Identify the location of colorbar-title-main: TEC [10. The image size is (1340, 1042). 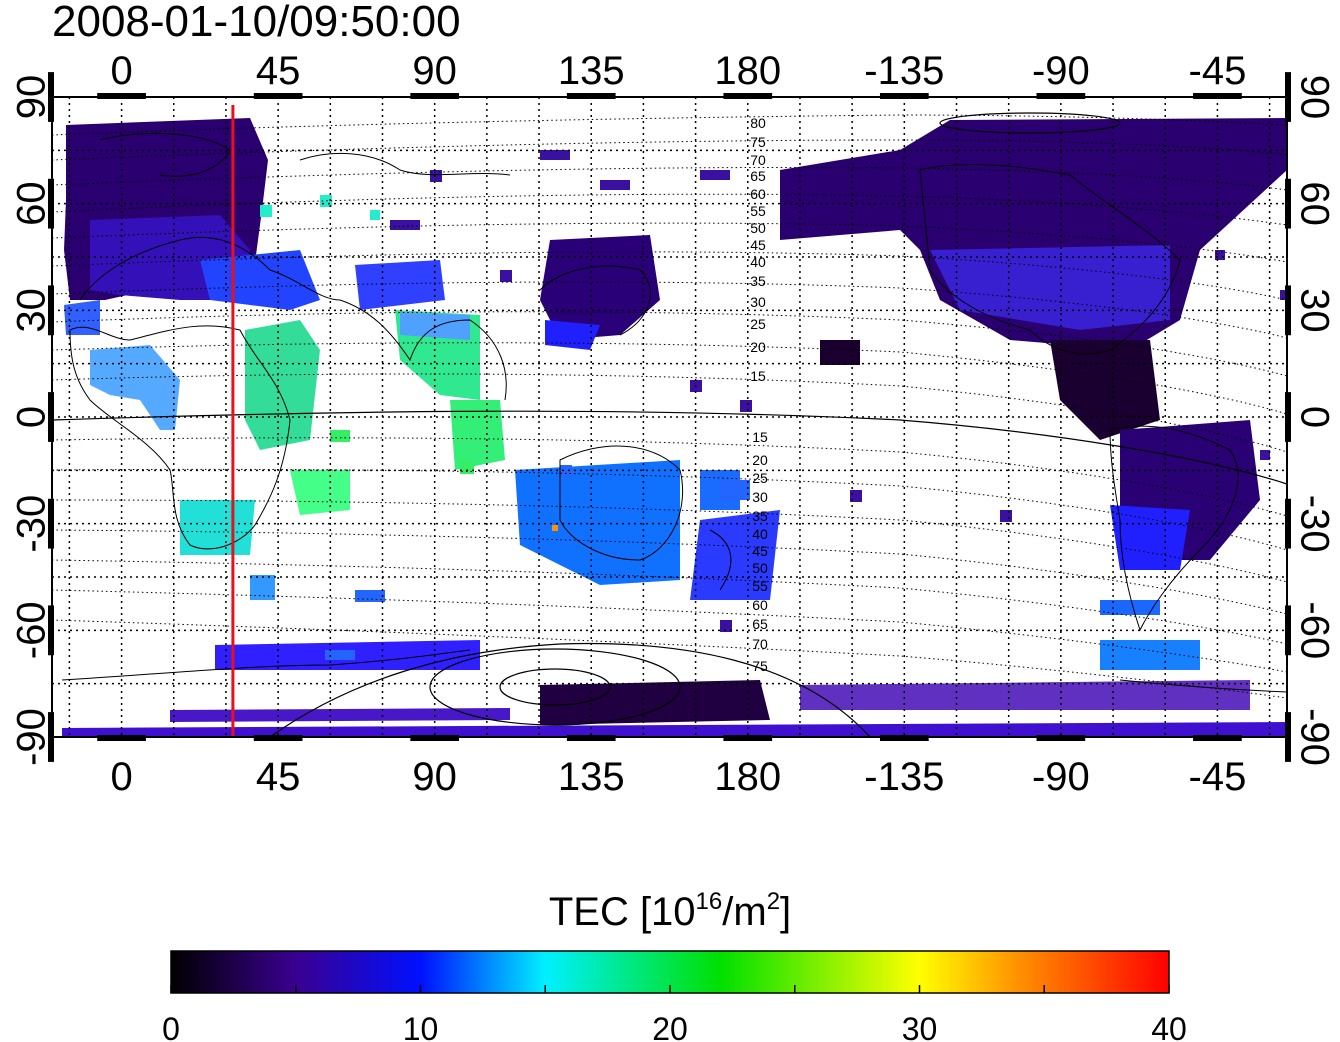
(622, 912).